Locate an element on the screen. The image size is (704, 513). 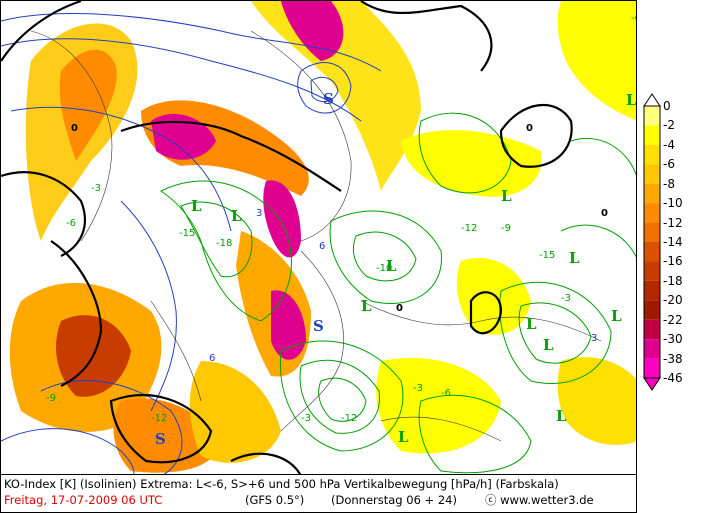
caption-copyright: ⓒ www.wetter3.de is located at coordinates (539, 500).